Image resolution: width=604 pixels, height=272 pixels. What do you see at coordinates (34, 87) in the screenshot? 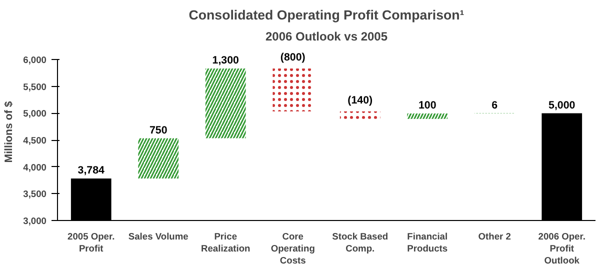
I see `y-tick-label: 5,500` at bounding box center [34, 87].